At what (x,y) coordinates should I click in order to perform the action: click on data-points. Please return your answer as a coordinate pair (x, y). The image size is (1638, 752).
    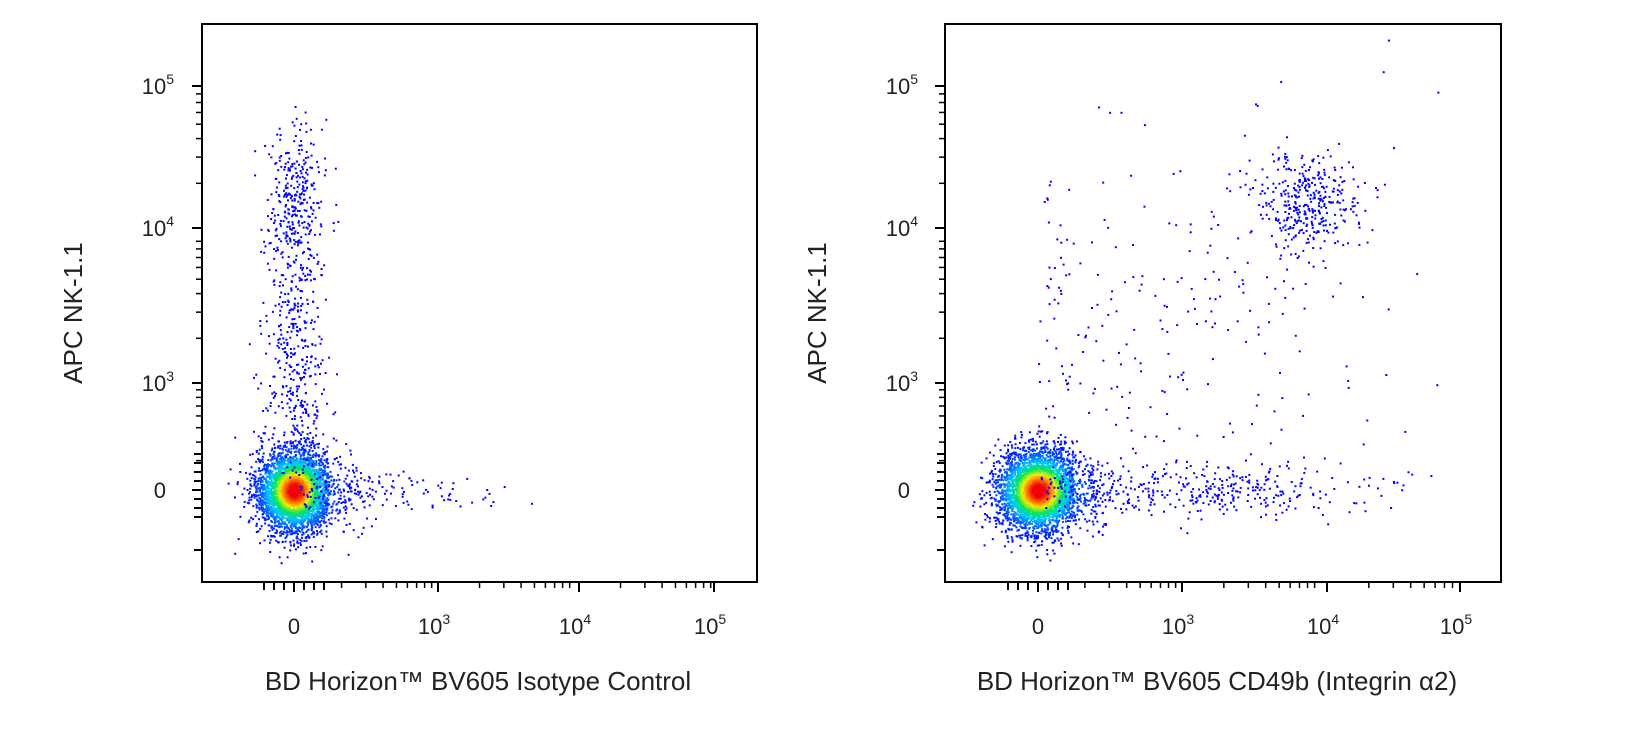
    Looking at the image, I should click on (380, 335).